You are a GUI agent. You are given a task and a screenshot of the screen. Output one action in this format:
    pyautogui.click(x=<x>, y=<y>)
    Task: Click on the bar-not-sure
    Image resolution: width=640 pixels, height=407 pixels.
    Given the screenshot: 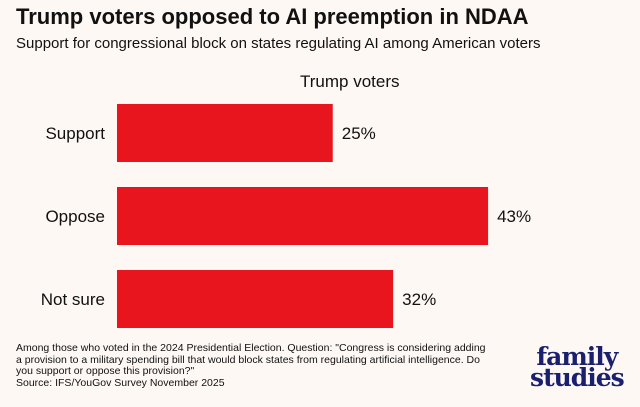 What is the action you would take?
    pyautogui.click(x=255, y=299)
    